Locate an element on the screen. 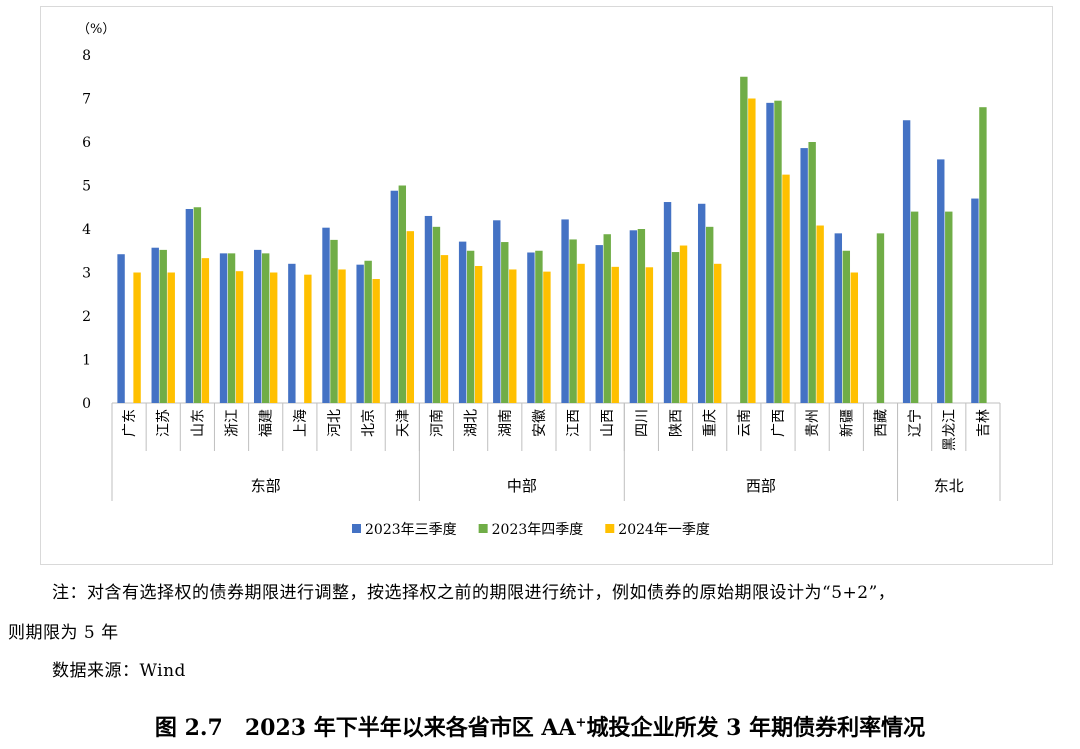  note-line-2: 则期限为 5 年 is located at coordinates (63, 633).